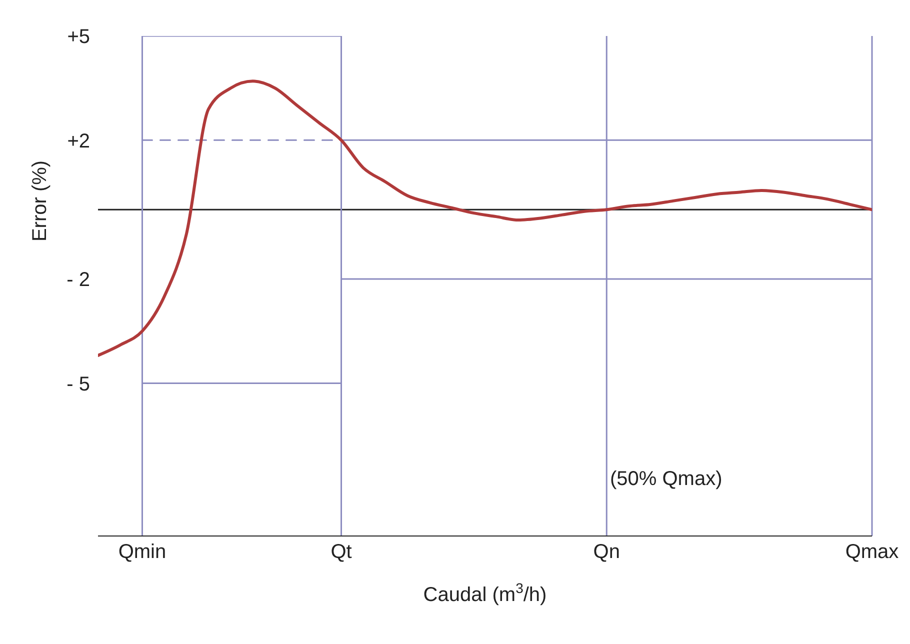 This screenshot has width=910, height=644. I want to click on y-axis-title: Error (%), so click(40, 201).